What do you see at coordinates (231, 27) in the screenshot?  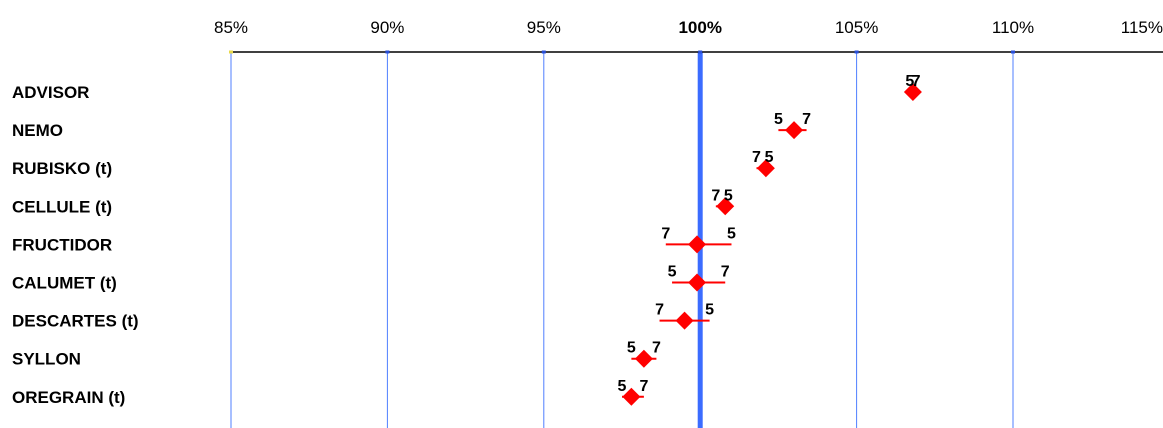 I see `x-tick-label: 85%` at bounding box center [231, 27].